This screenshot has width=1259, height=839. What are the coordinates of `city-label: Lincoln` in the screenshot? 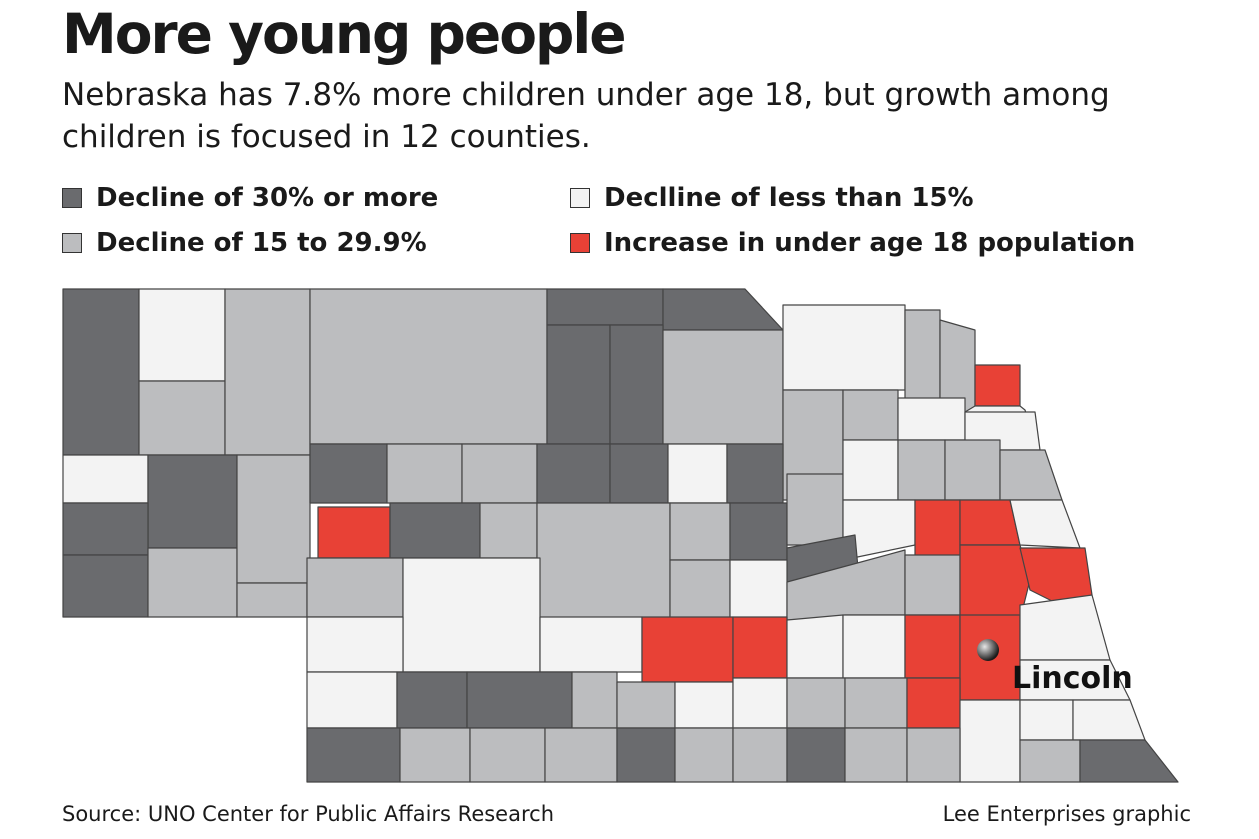 It's located at (1072, 678).